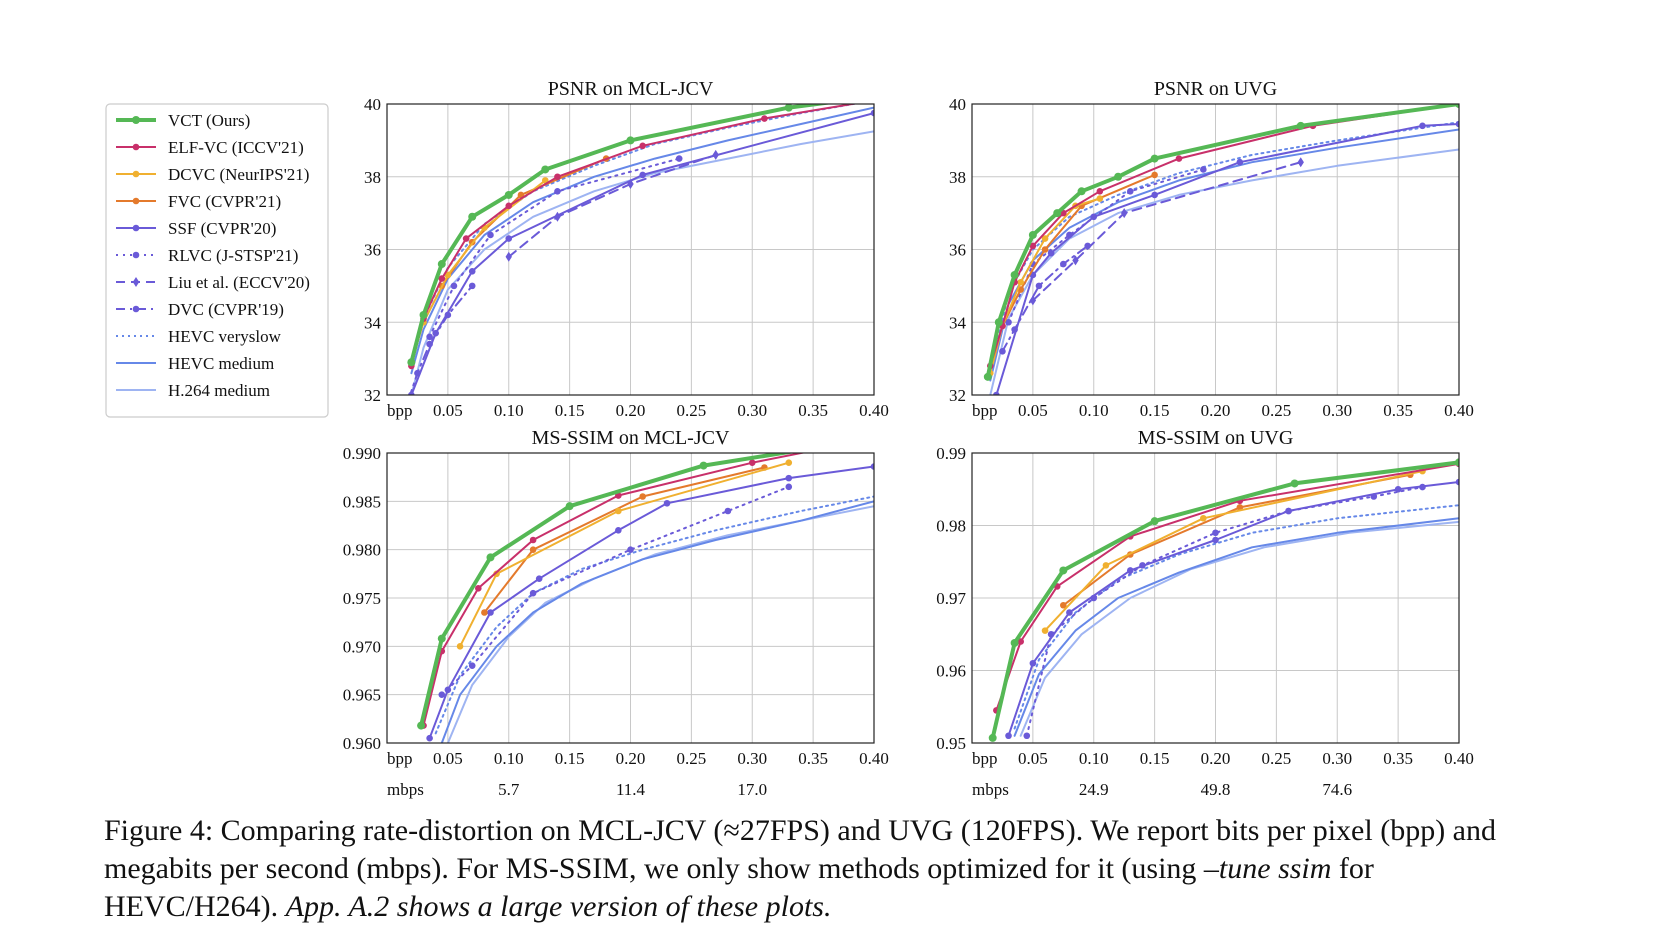  I want to click on y-tick-label: 0.985, so click(362, 501).